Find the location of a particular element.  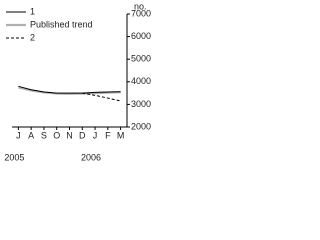

x-tick-label: M is located at coordinates (121, 135).